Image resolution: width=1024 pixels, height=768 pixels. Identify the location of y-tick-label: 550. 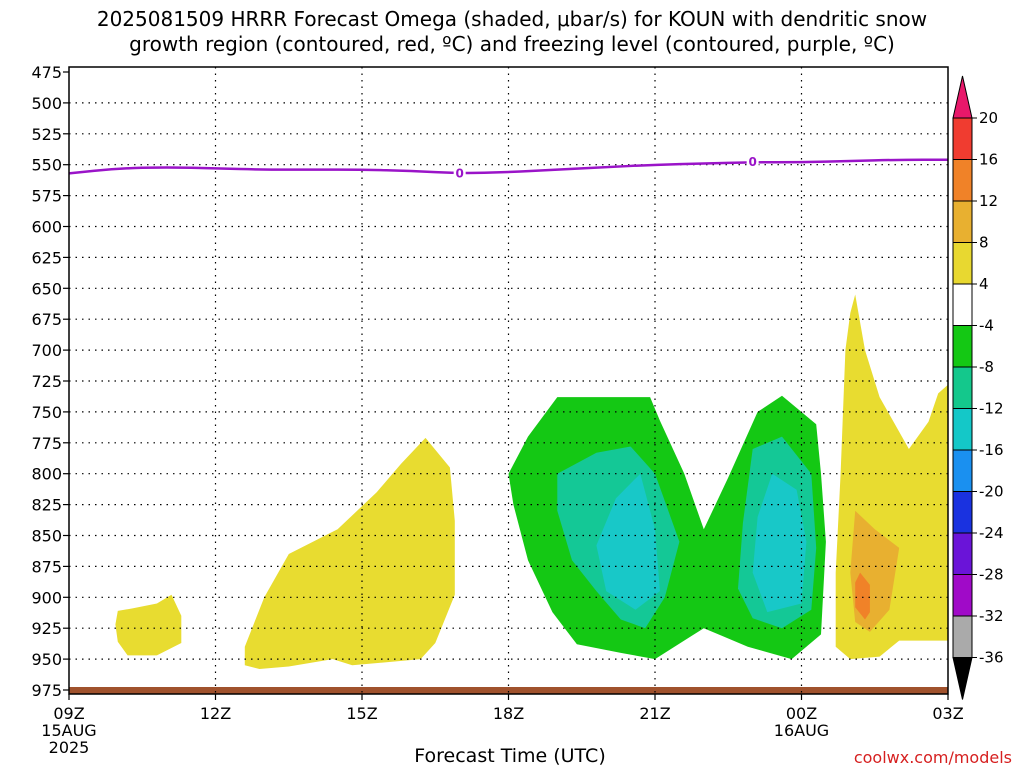
(46, 165).